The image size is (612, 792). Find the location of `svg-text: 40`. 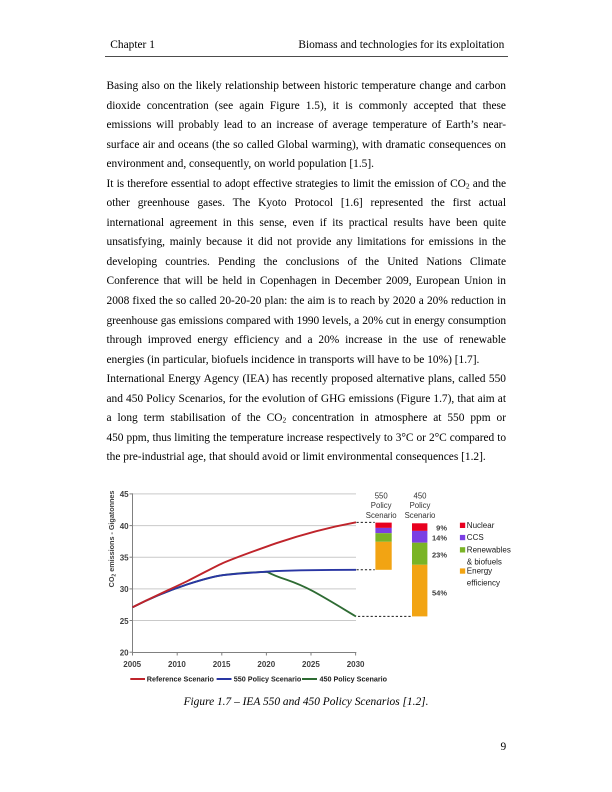

svg-text: 40 is located at coordinates (124, 526).